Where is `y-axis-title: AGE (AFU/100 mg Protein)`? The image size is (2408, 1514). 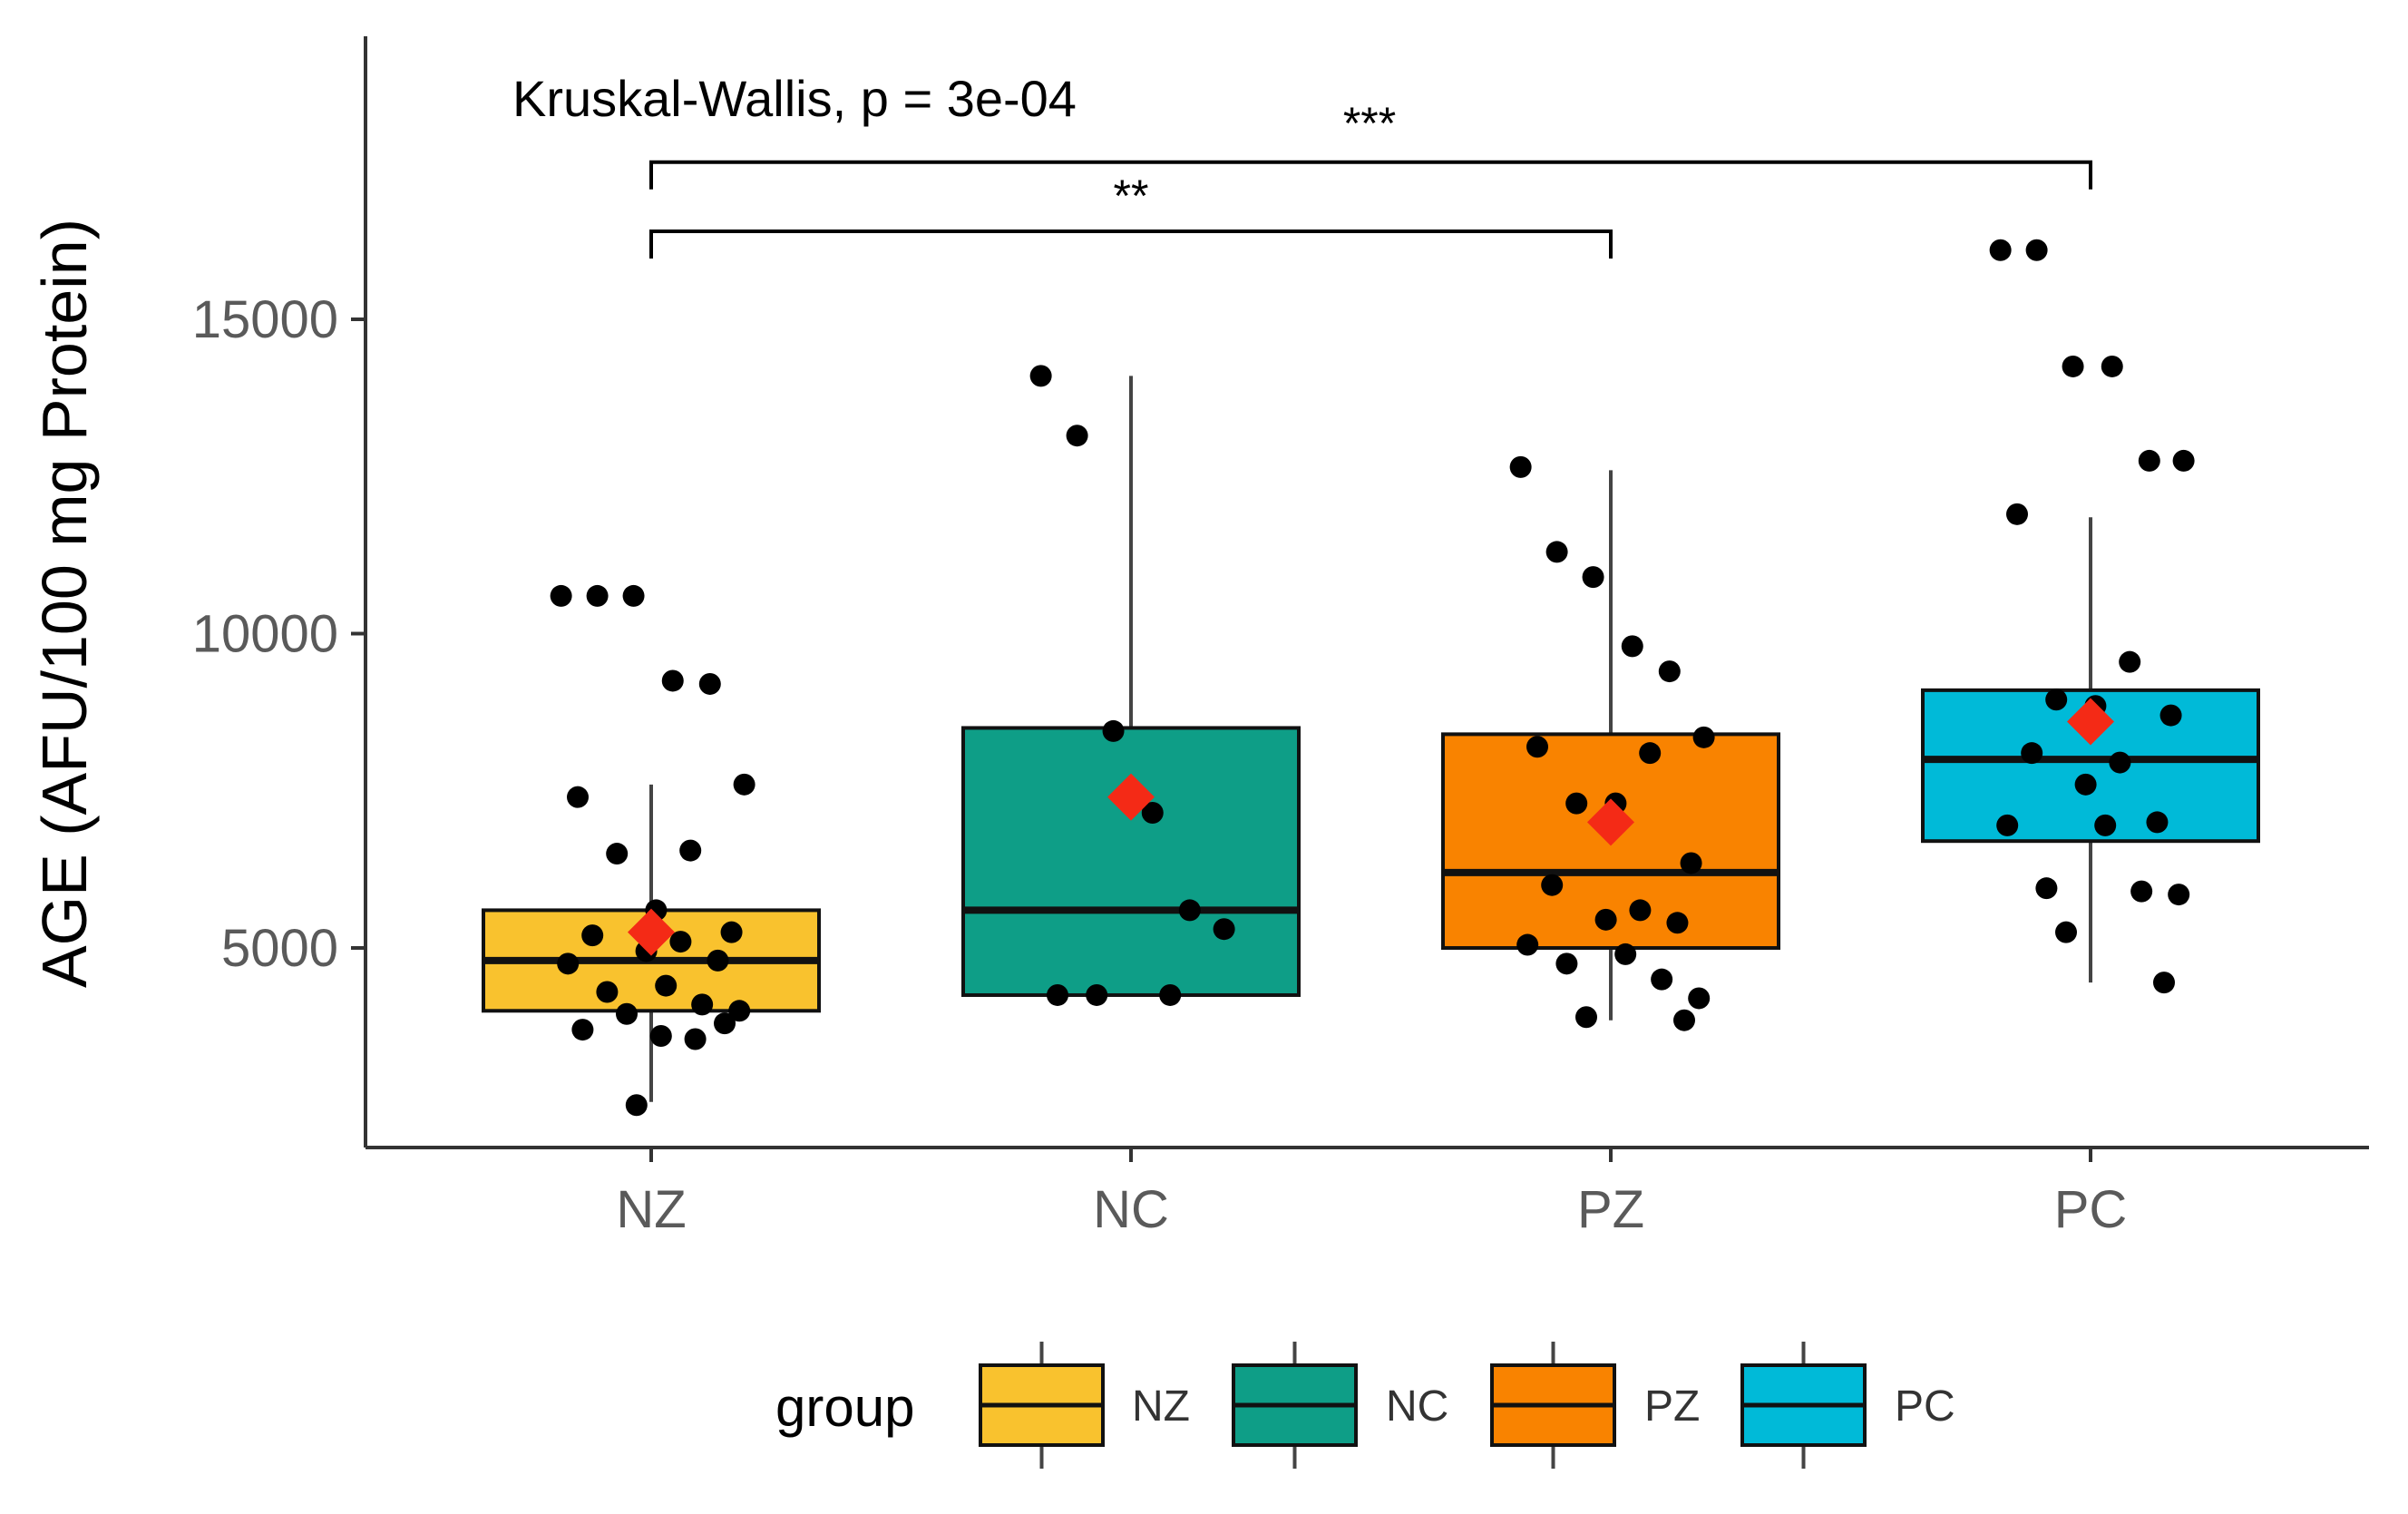
y-axis-title: AGE (AFU/100 mg Protein) is located at coordinates (64, 603).